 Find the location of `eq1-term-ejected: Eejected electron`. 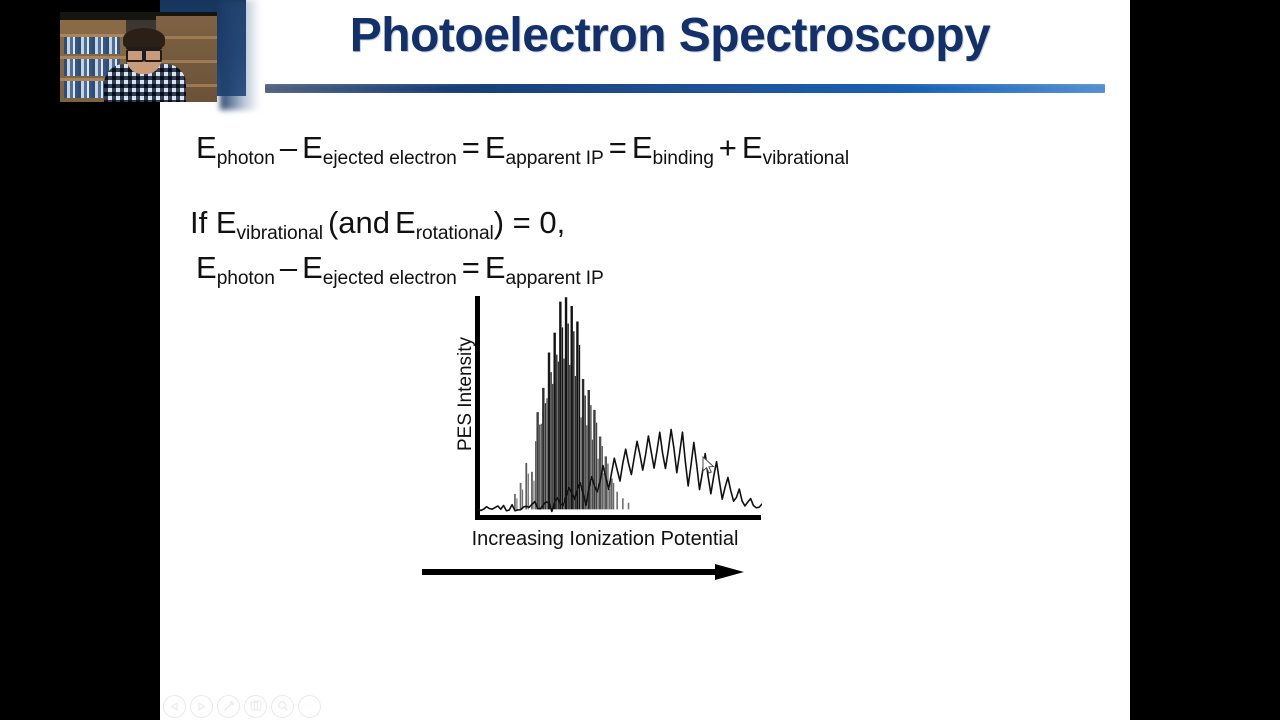

eq1-term-ejected: Eejected electron is located at coordinates (379, 150).